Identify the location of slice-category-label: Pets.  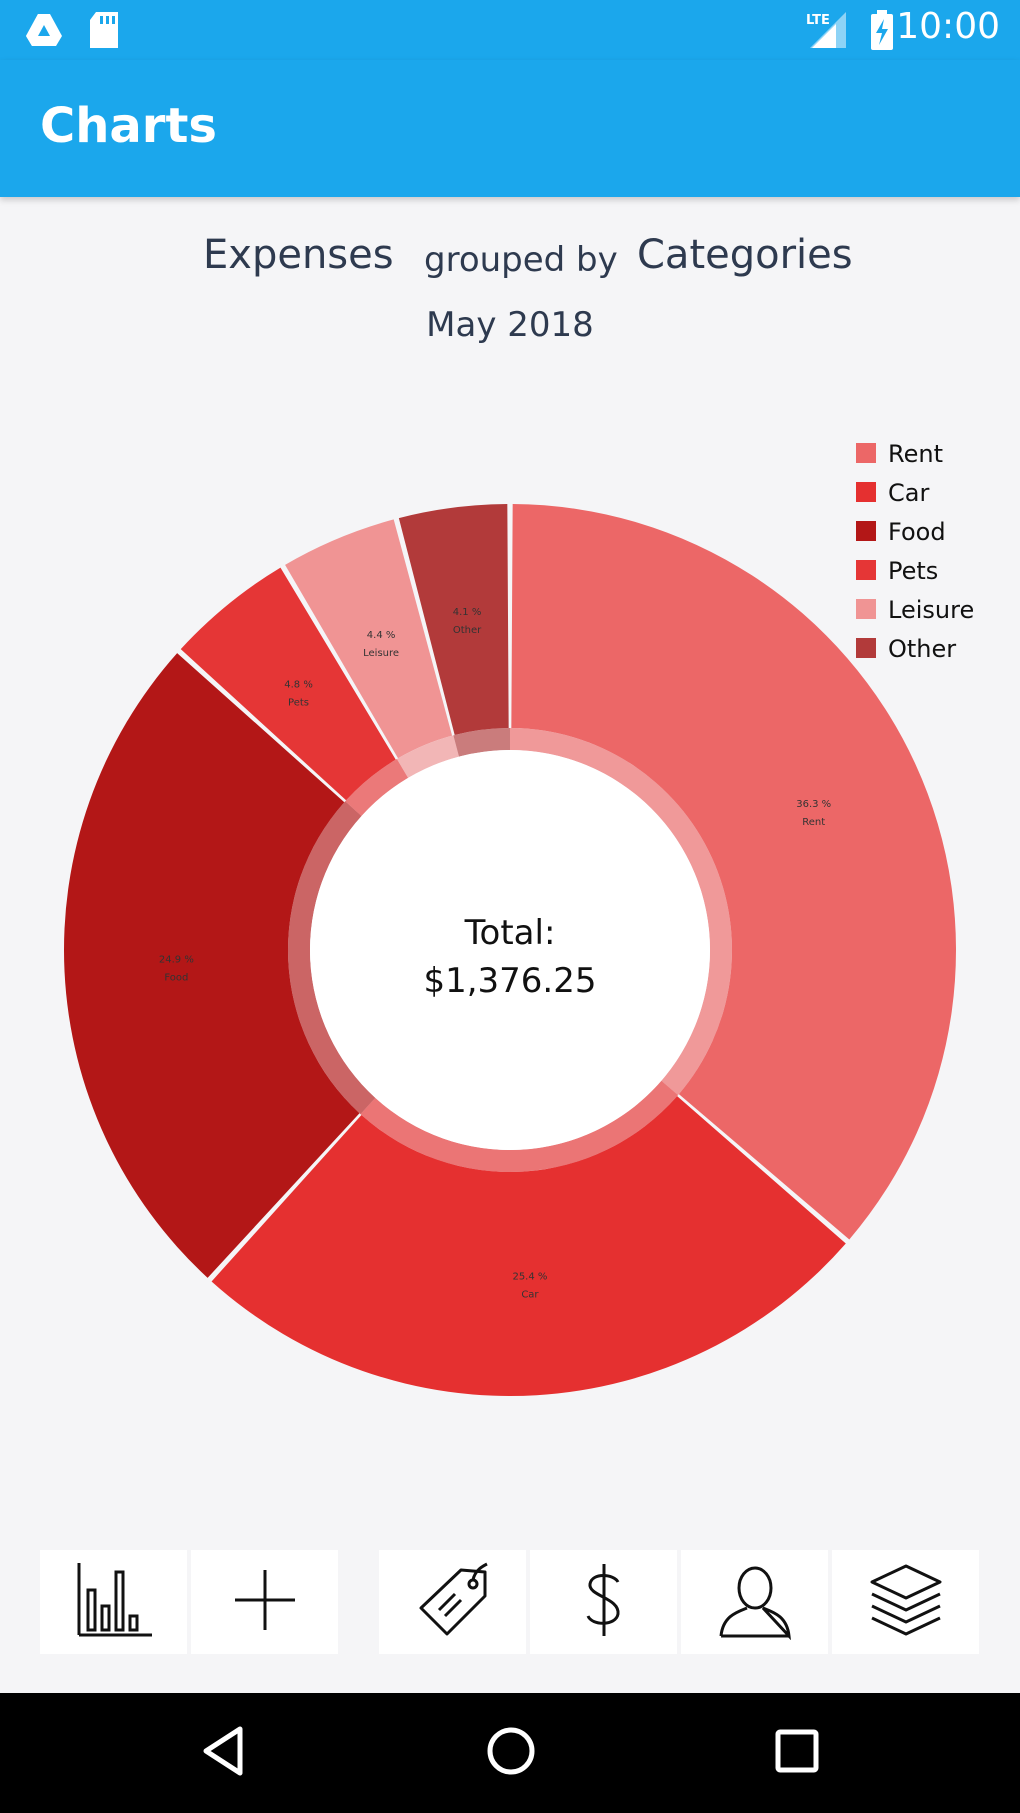
(298, 702).